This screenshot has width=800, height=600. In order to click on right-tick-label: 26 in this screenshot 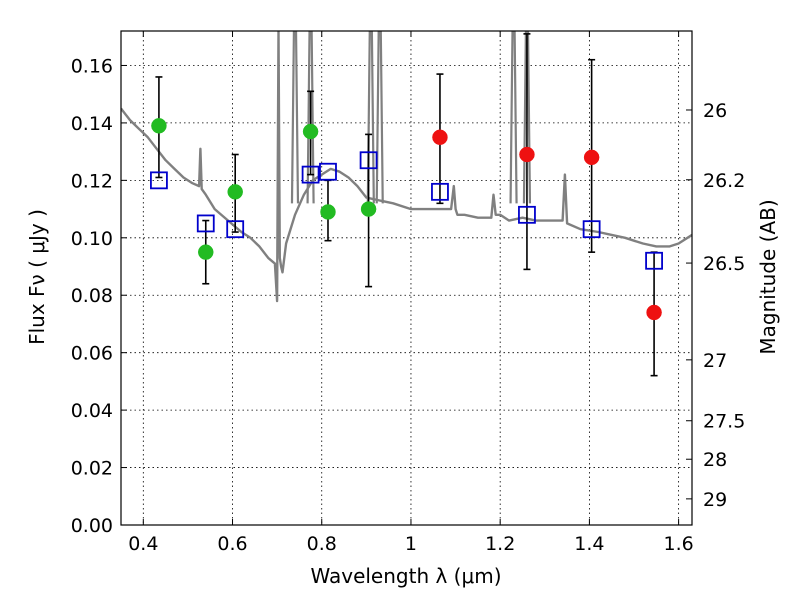, I will do `click(715, 111)`.